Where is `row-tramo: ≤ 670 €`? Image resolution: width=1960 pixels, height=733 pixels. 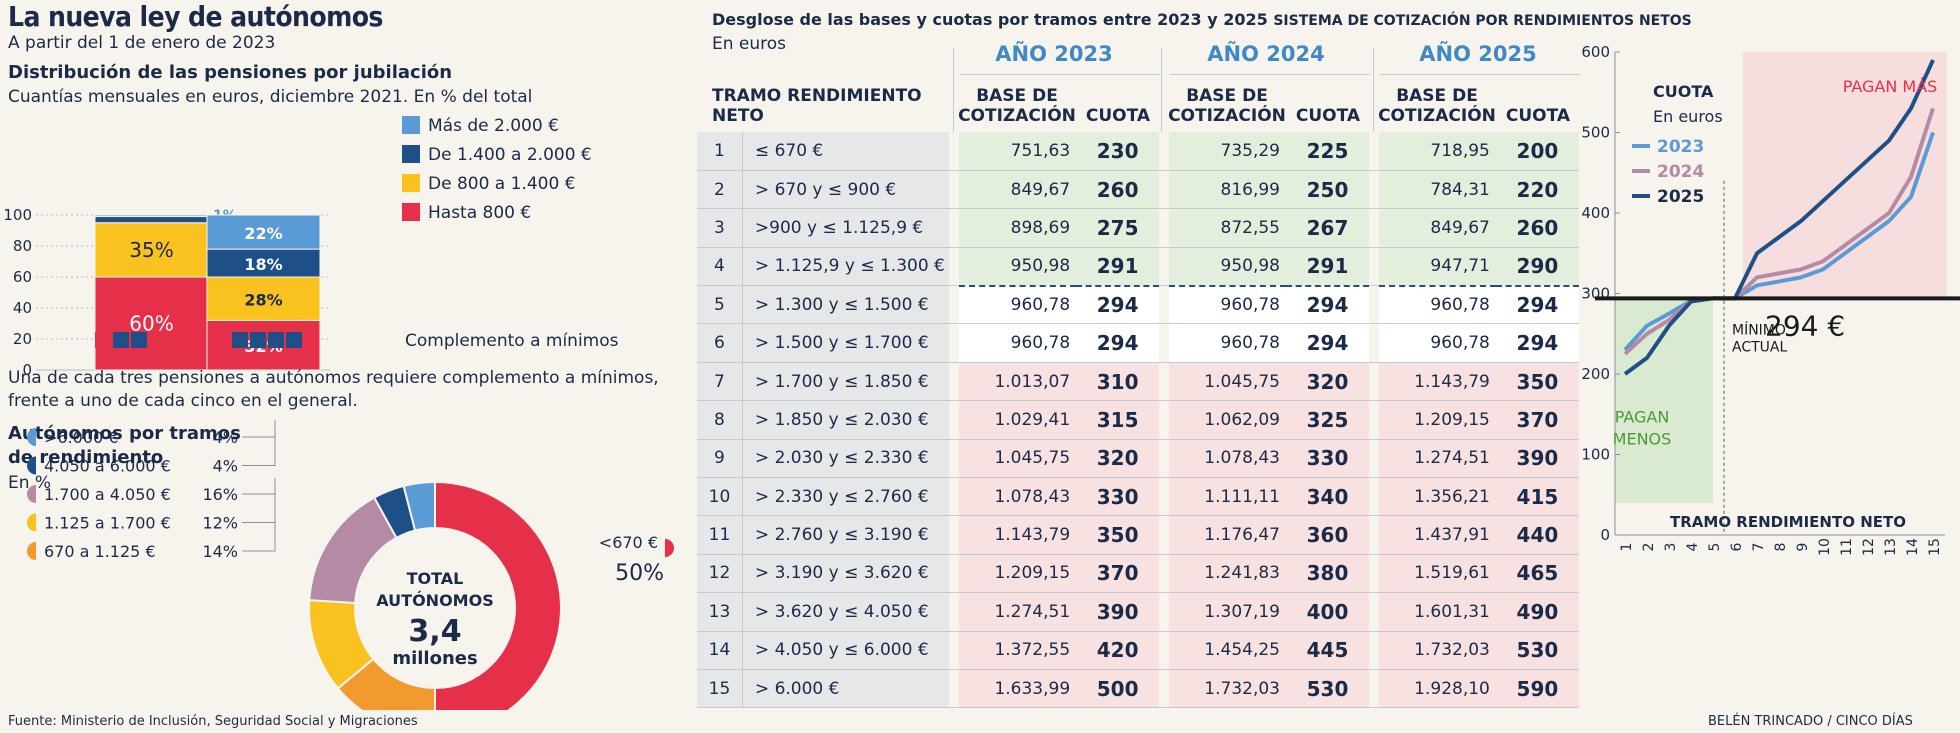 row-tramo: ≤ 670 € is located at coordinates (846, 151).